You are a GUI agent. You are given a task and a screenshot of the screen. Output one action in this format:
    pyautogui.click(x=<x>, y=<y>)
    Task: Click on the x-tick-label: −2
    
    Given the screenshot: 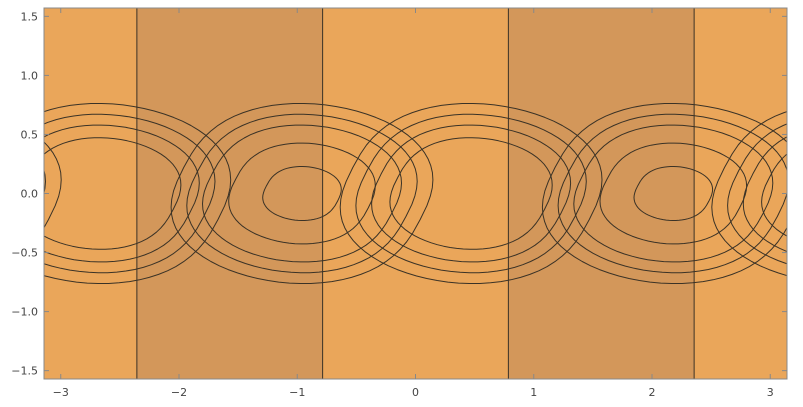 What is the action you would take?
    pyautogui.click(x=179, y=392)
    